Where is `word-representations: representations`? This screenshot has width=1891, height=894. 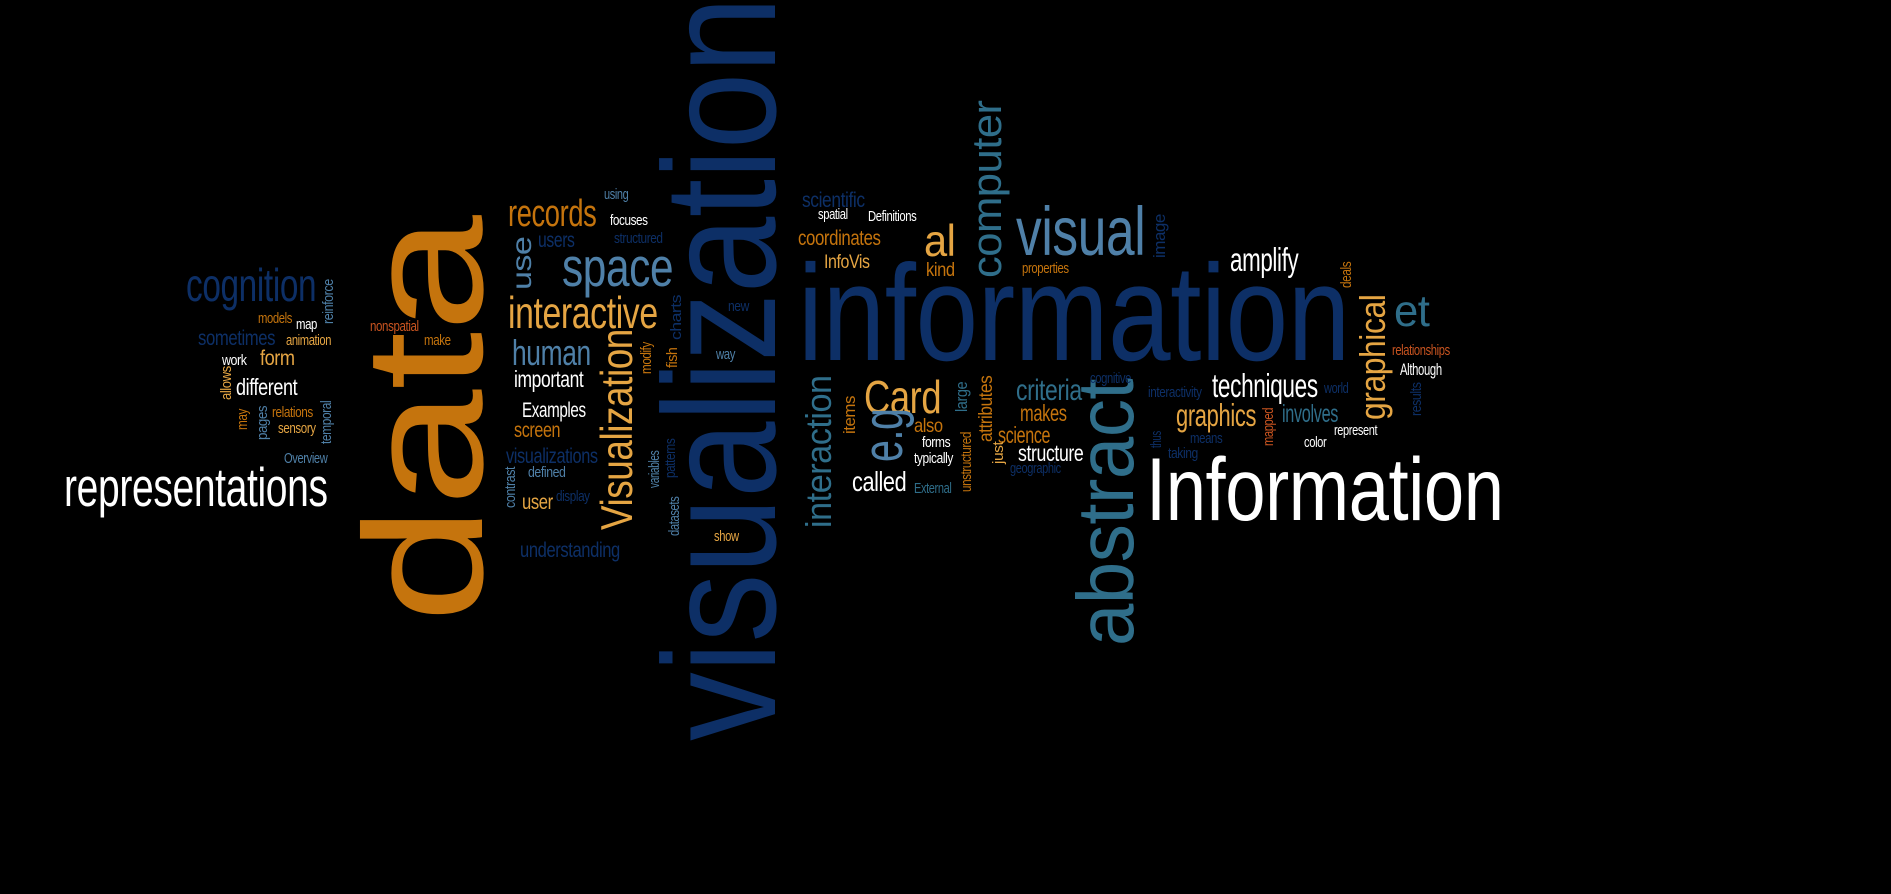 word-representations: representations is located at coordinates (196, 487).